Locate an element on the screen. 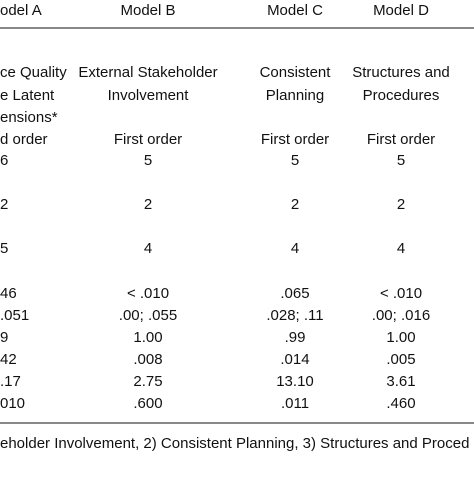  cell: .460 is located at coordinates (400, 403).